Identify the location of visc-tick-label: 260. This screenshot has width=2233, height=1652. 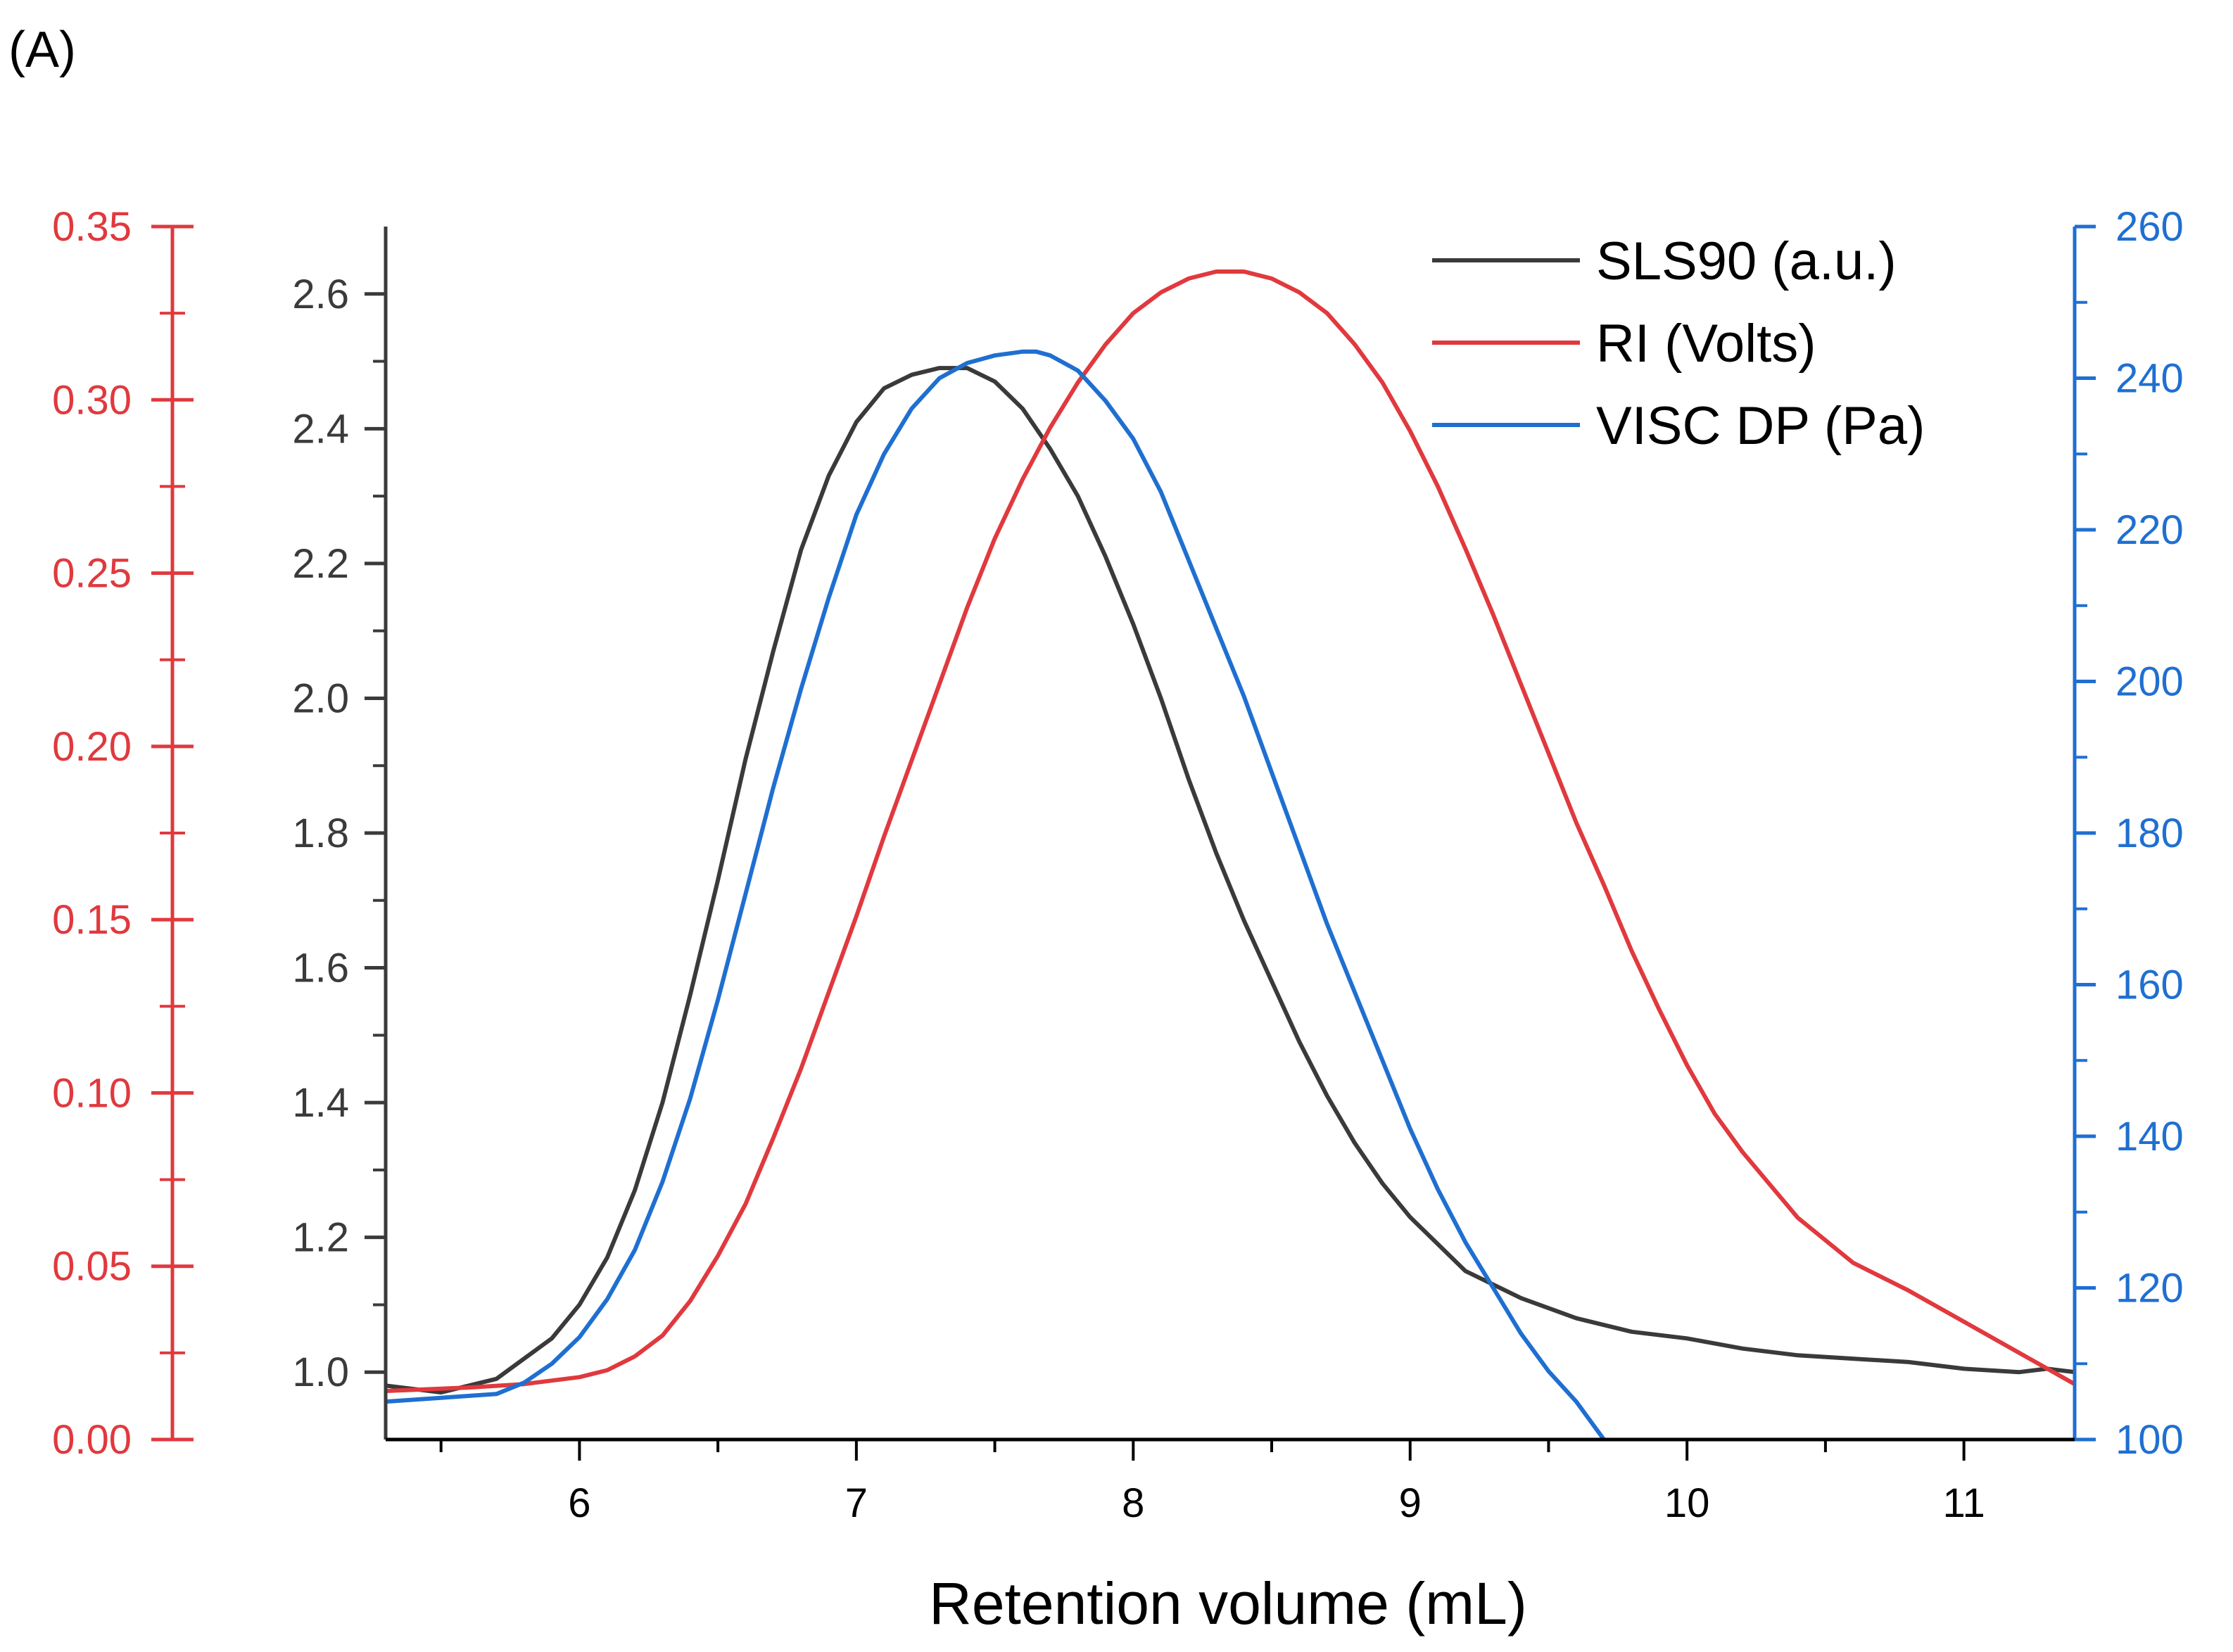
(2149, 227).